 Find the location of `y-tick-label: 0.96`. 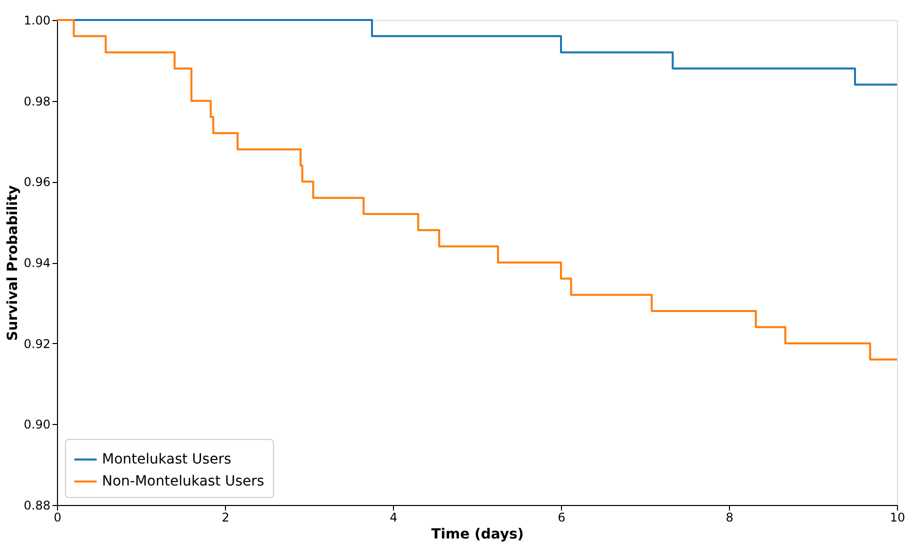

y-tick-label: 0.96 is located at coordinates (37, 182).